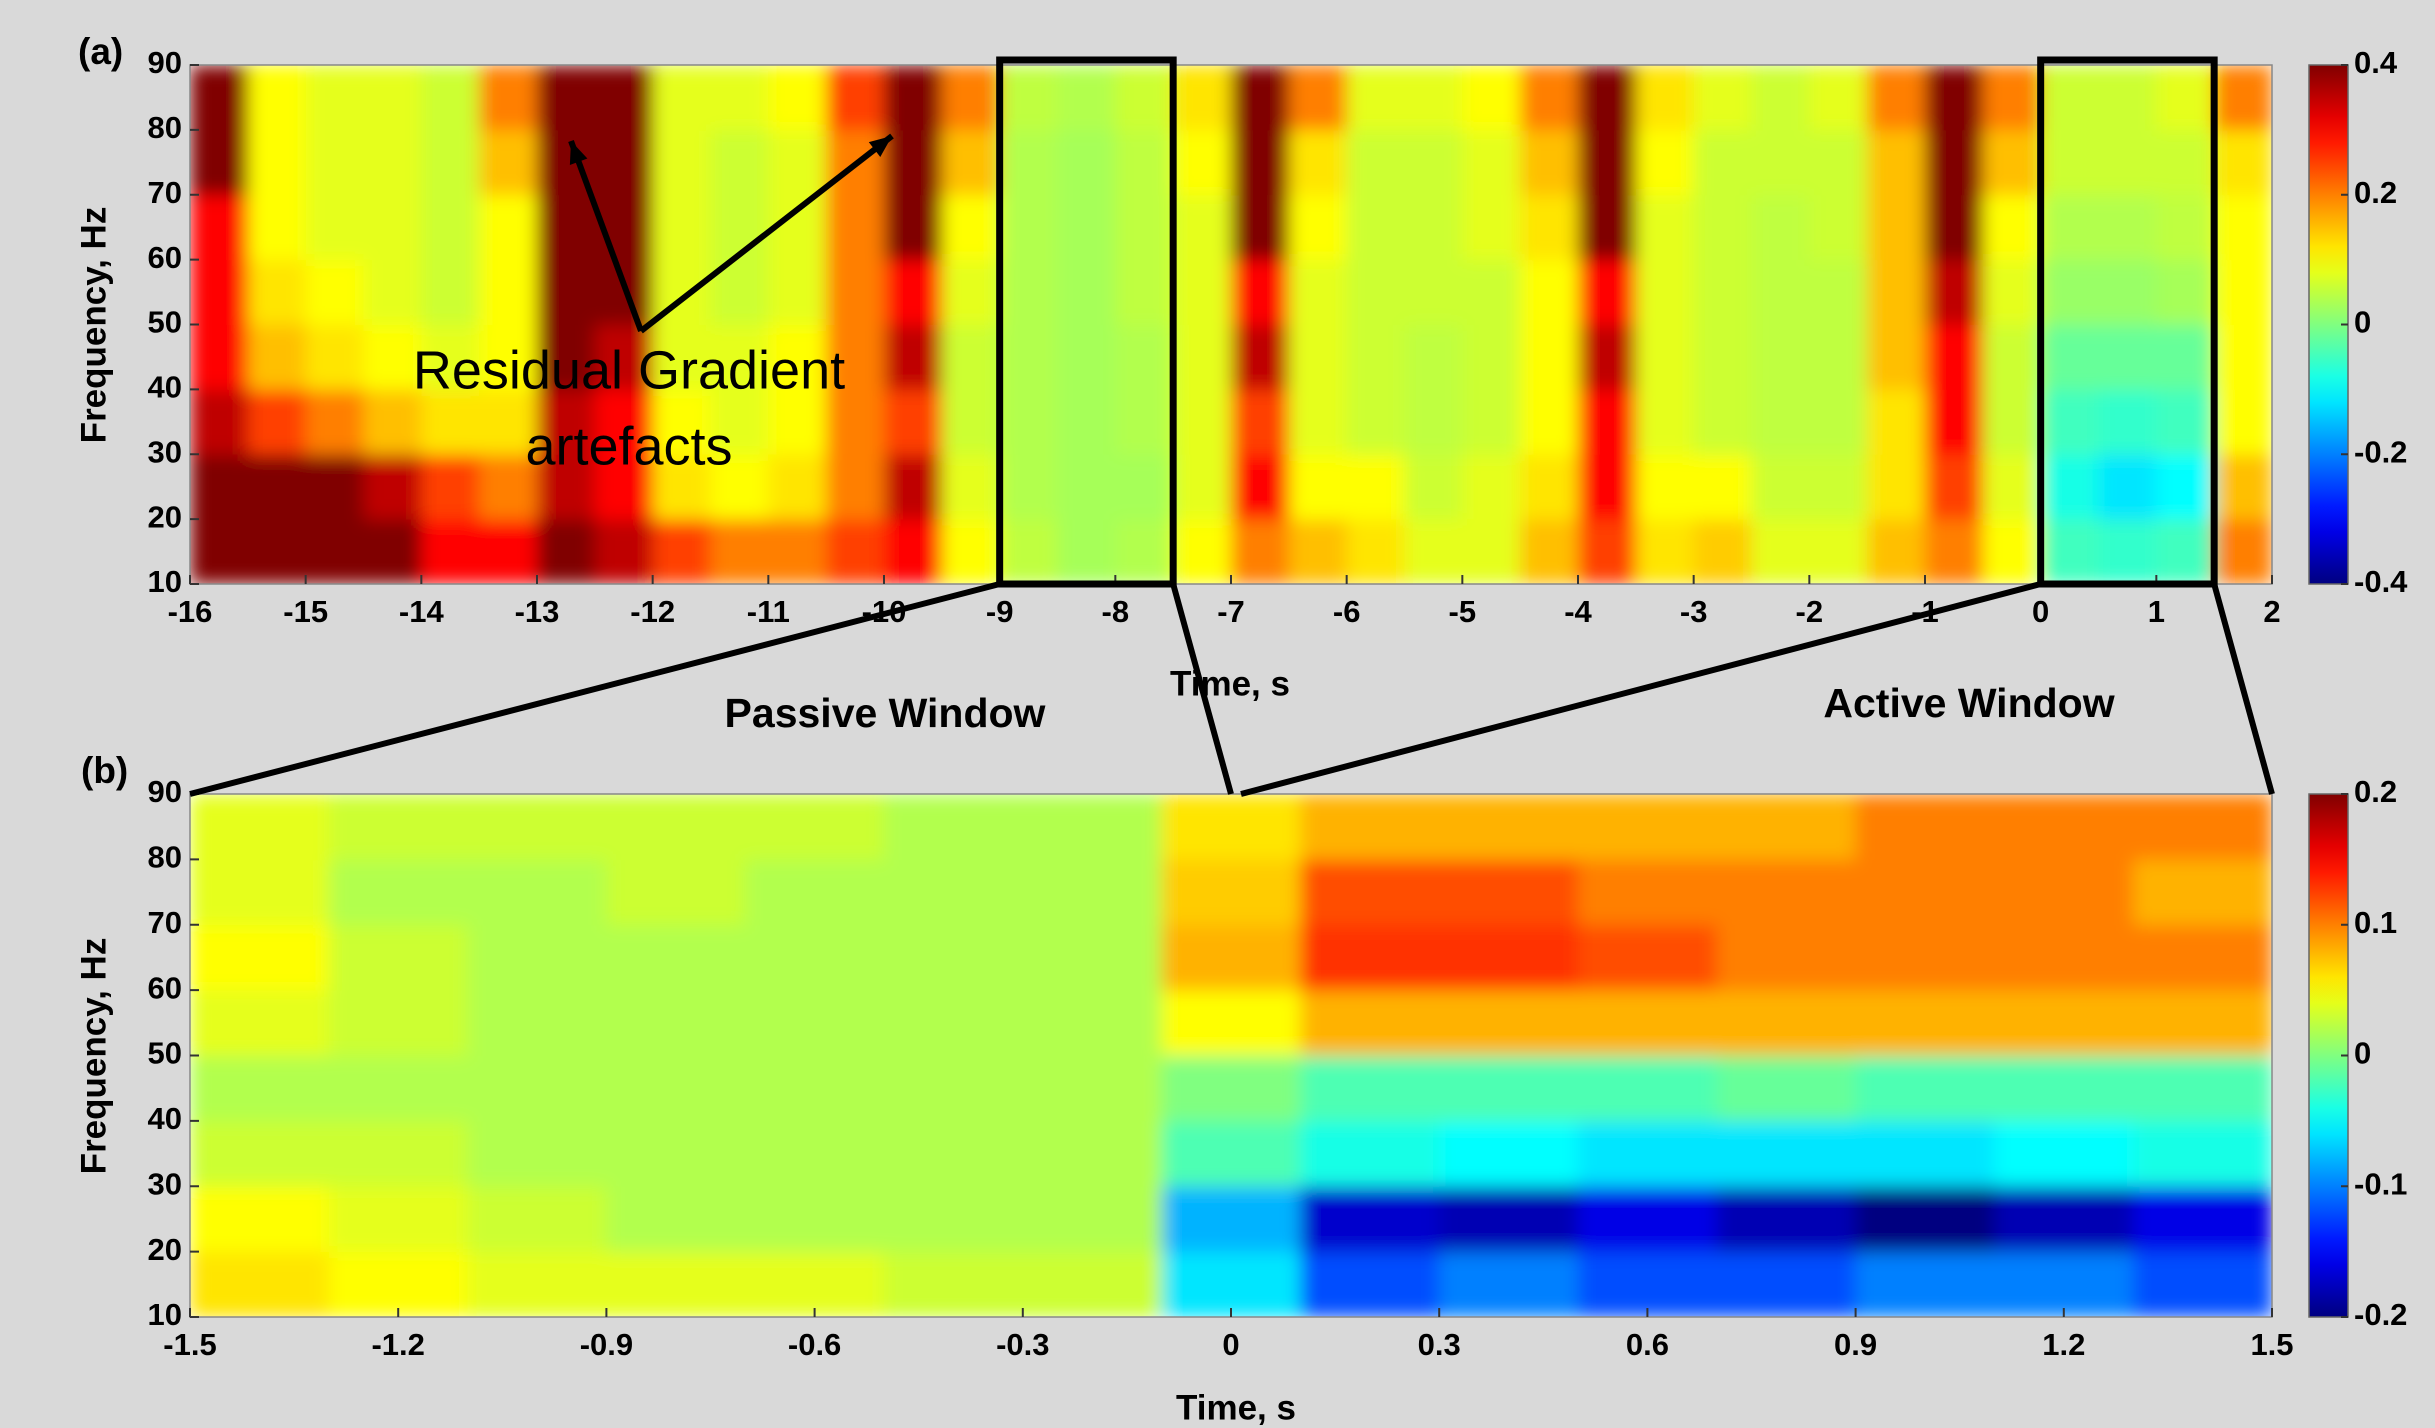 The width and height of the screenshot is (2435, 1428). I want to click on x-tick-label: -9, so click(1000, 611).